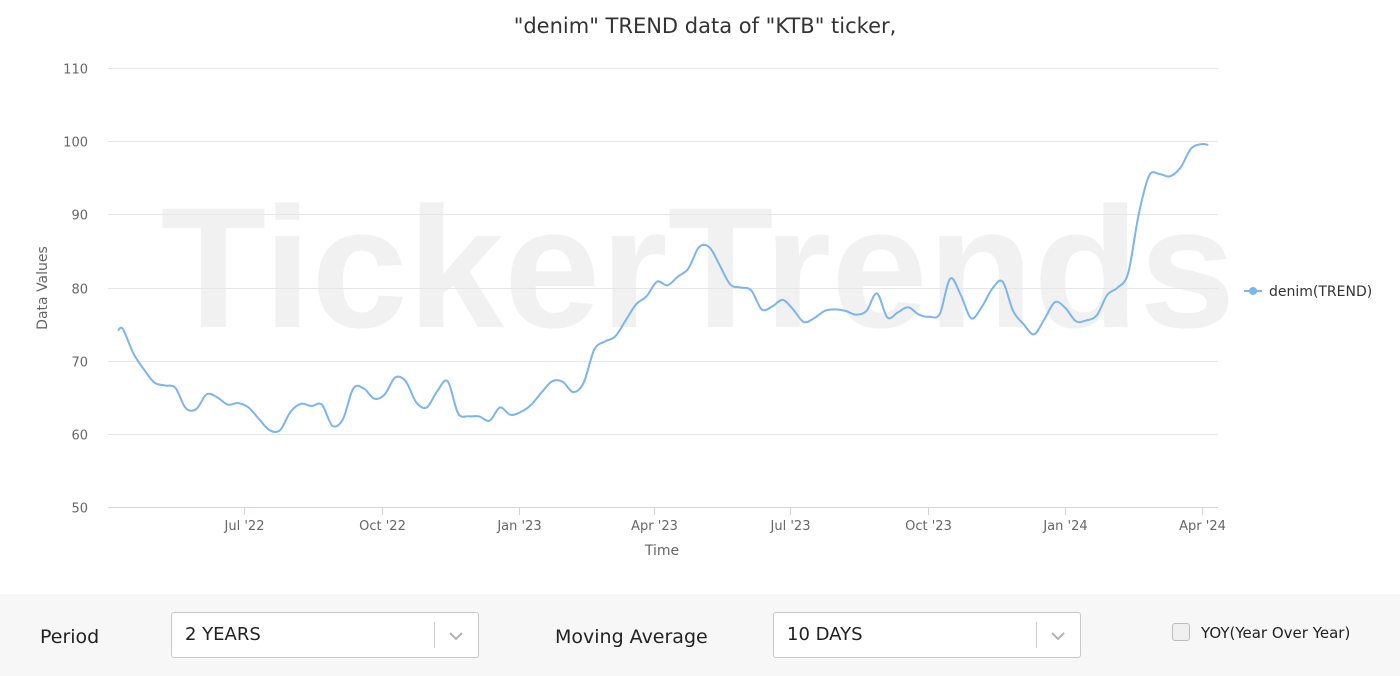 The image size is (1400, 676). Describe the element at coordinates (244, 526) in the screenshot. I see `x-tick-label: Jul '22` at that location.